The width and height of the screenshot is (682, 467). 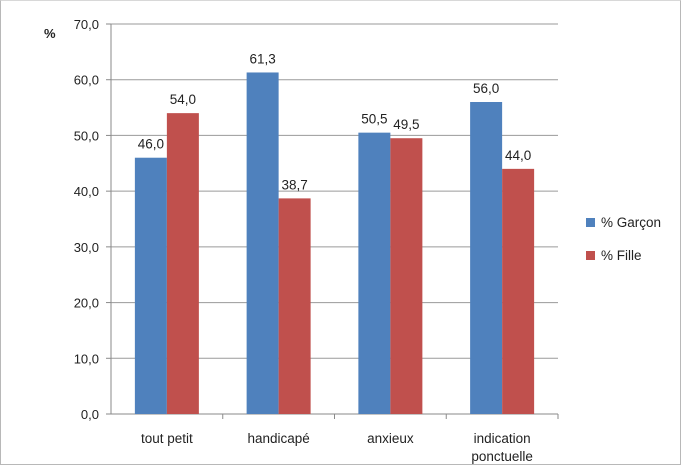 What do you see at coordinates (90, 414) in the screenshot?
I see `y-tick-label: 0,0` at bounding box center [90, 414].